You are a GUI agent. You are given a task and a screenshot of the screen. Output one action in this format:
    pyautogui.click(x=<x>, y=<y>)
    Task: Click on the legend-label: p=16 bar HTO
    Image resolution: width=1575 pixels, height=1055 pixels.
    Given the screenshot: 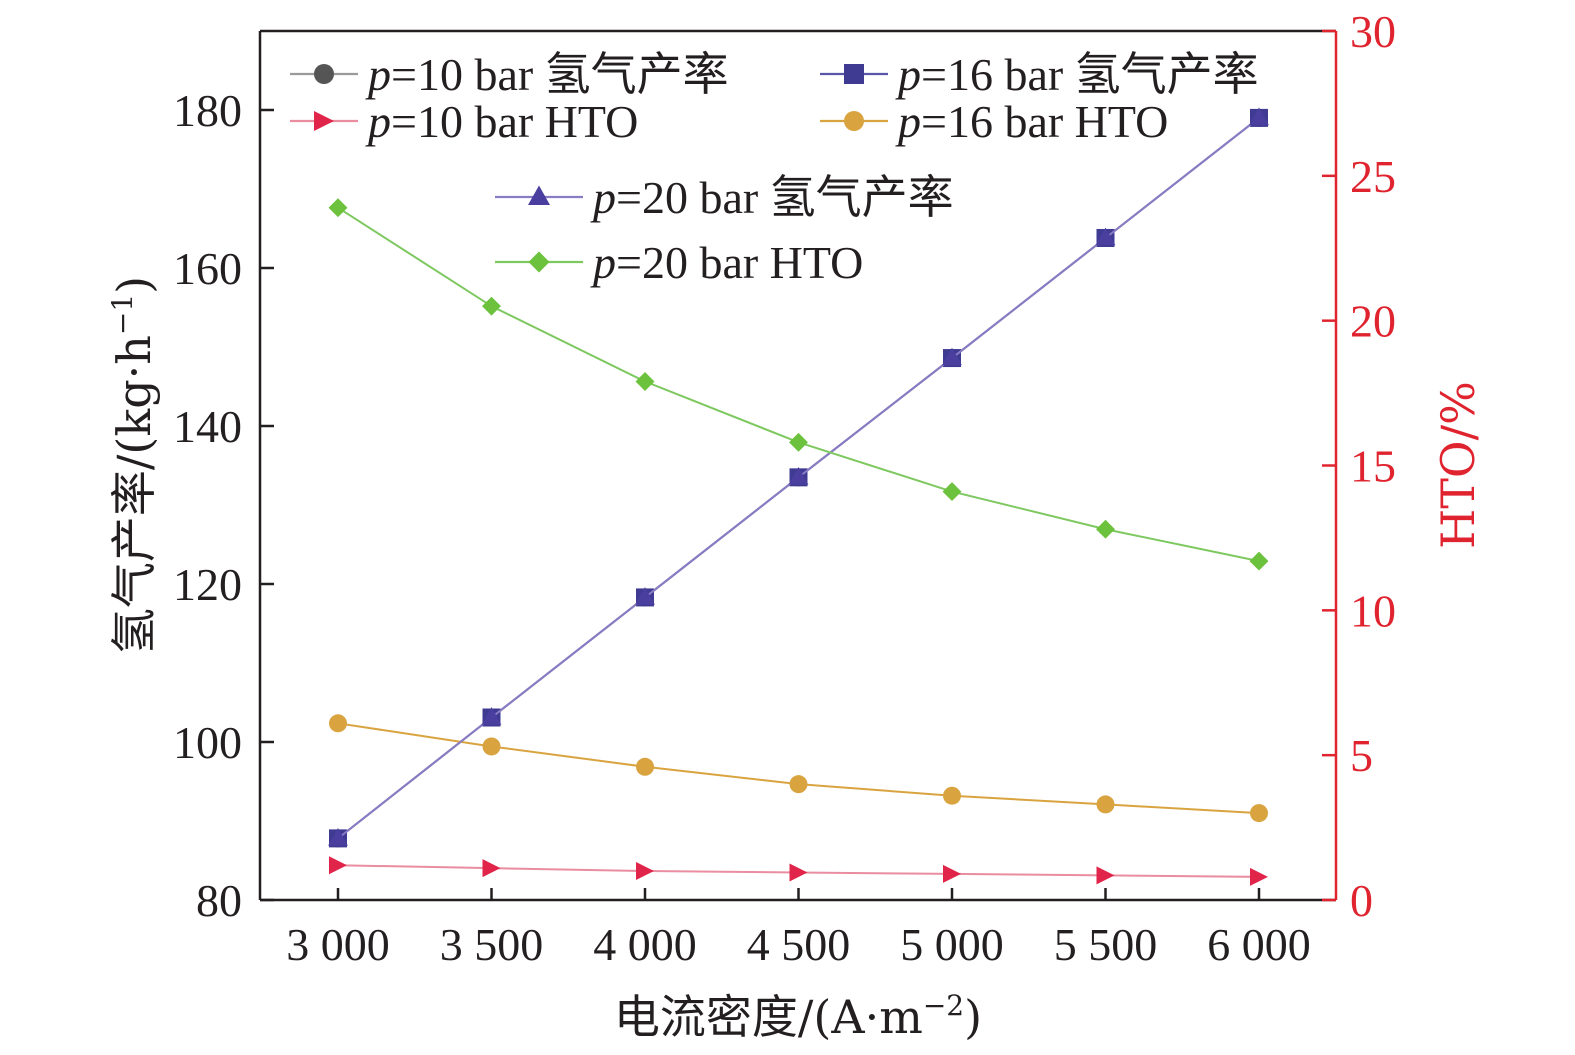 What is the action you would take?
    pyautogui.click(x=1031, y=121)
    